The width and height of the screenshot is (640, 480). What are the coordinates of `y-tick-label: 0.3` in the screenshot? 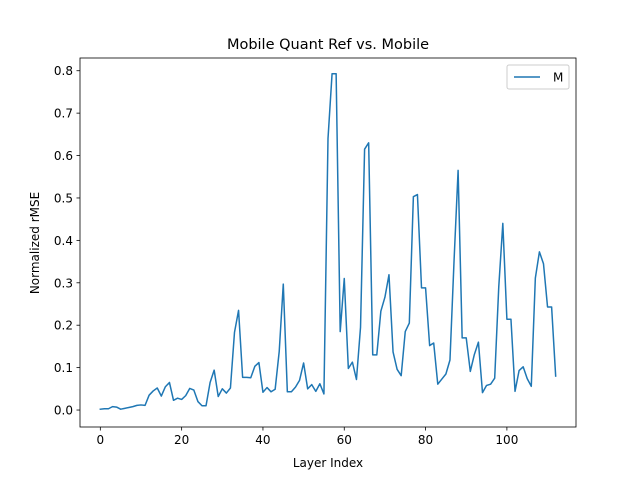 It's located at (63, 283).